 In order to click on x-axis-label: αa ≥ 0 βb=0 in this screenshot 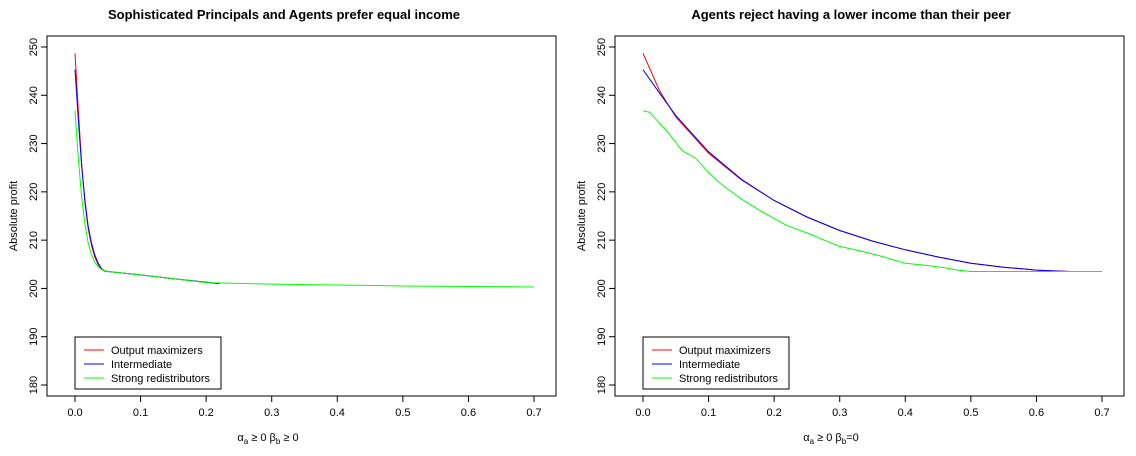, I will do `click(830, 439)`.